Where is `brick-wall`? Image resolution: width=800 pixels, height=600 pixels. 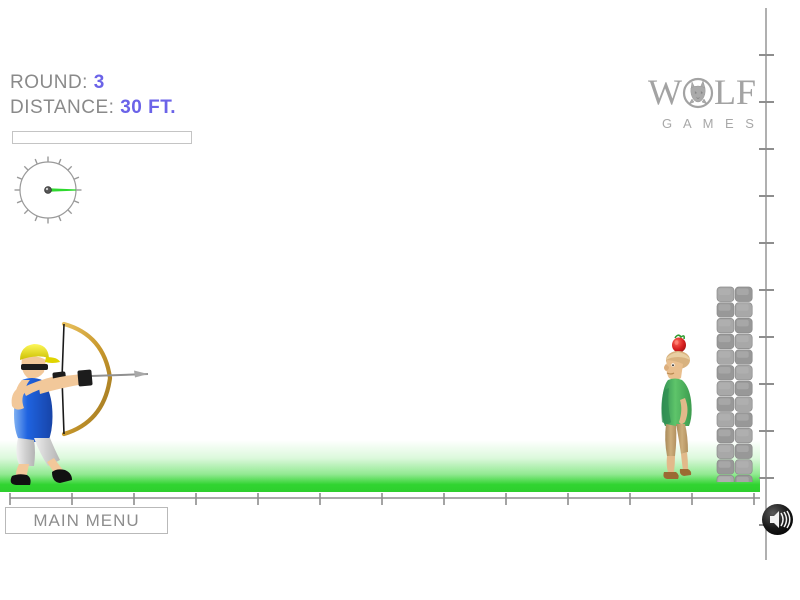 brick-wall is located at coordinates (735, 388).